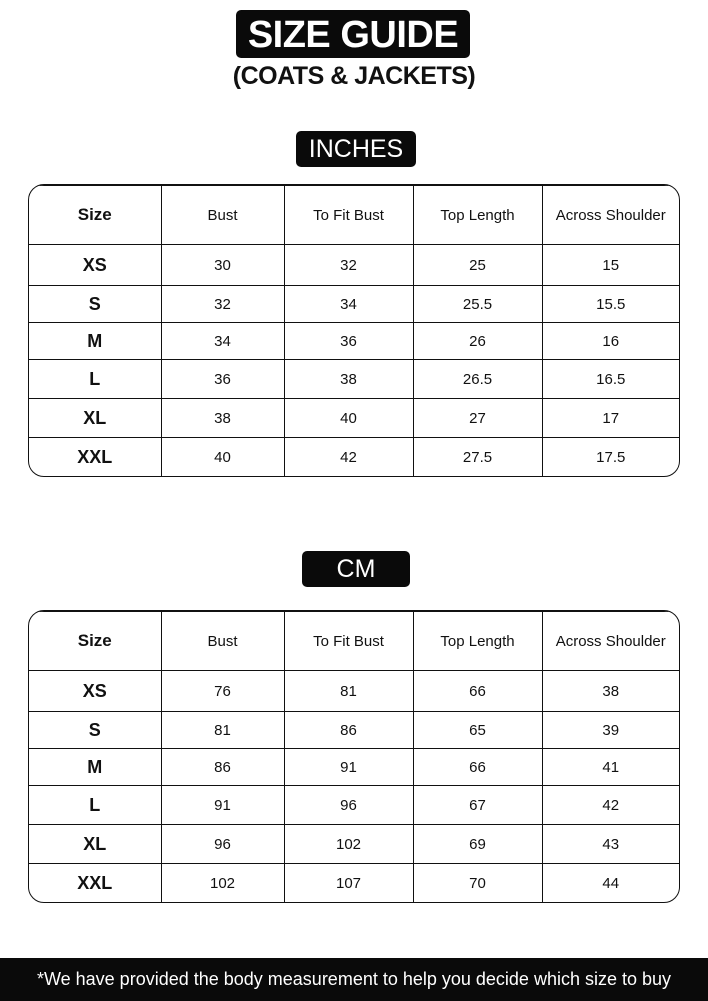 This screenshot has height=1001, width=708. I want to click on value-cell: 43, so click(610, 844).